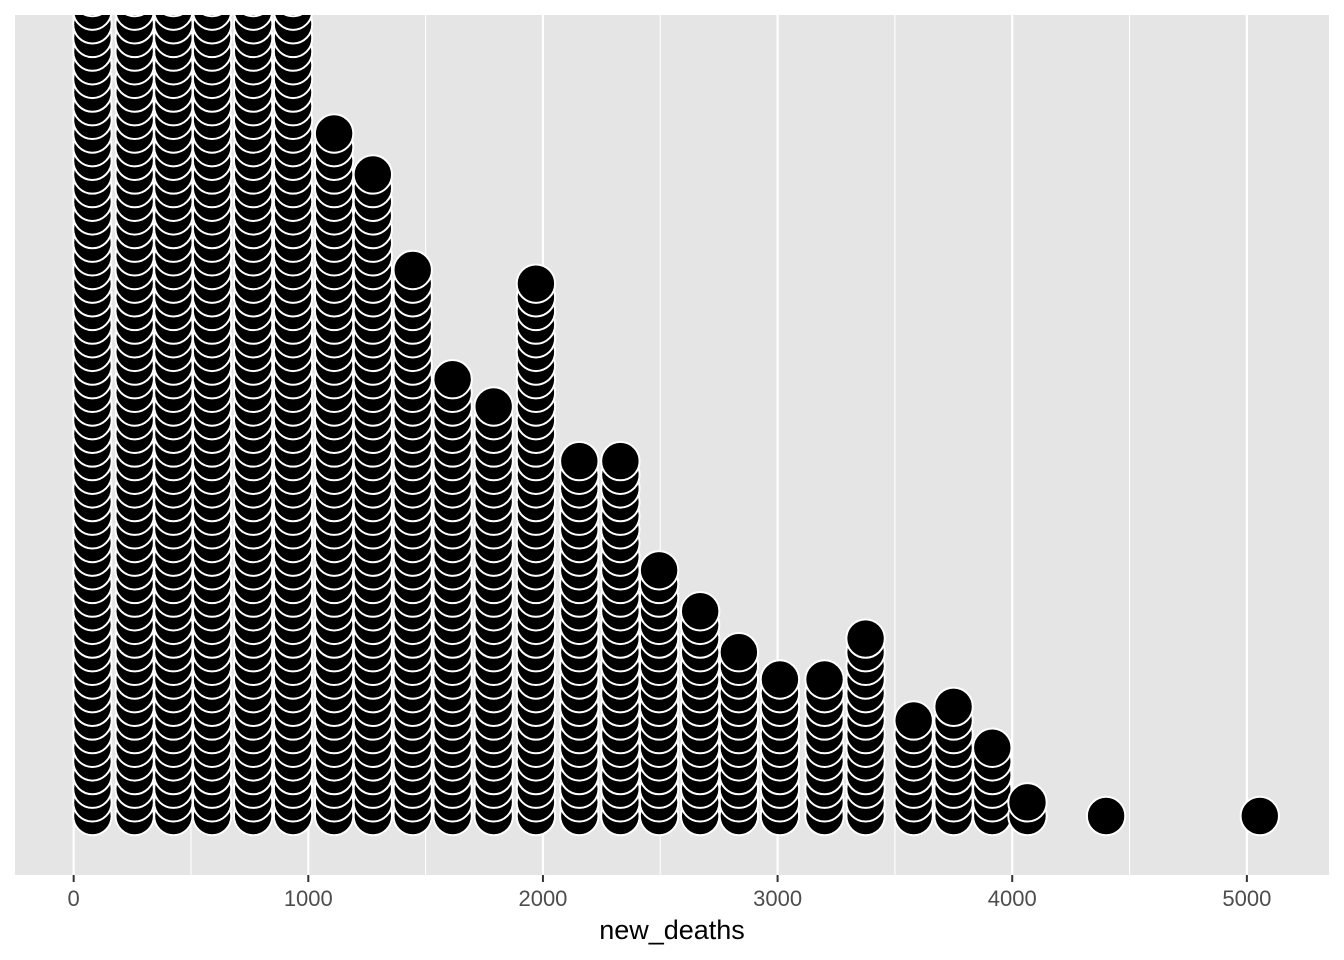 The height and width of the screenshot is (960, 1344). I want to click on x-axis: 0 1000 2000 3000 4000 5000, so click(669, 893).